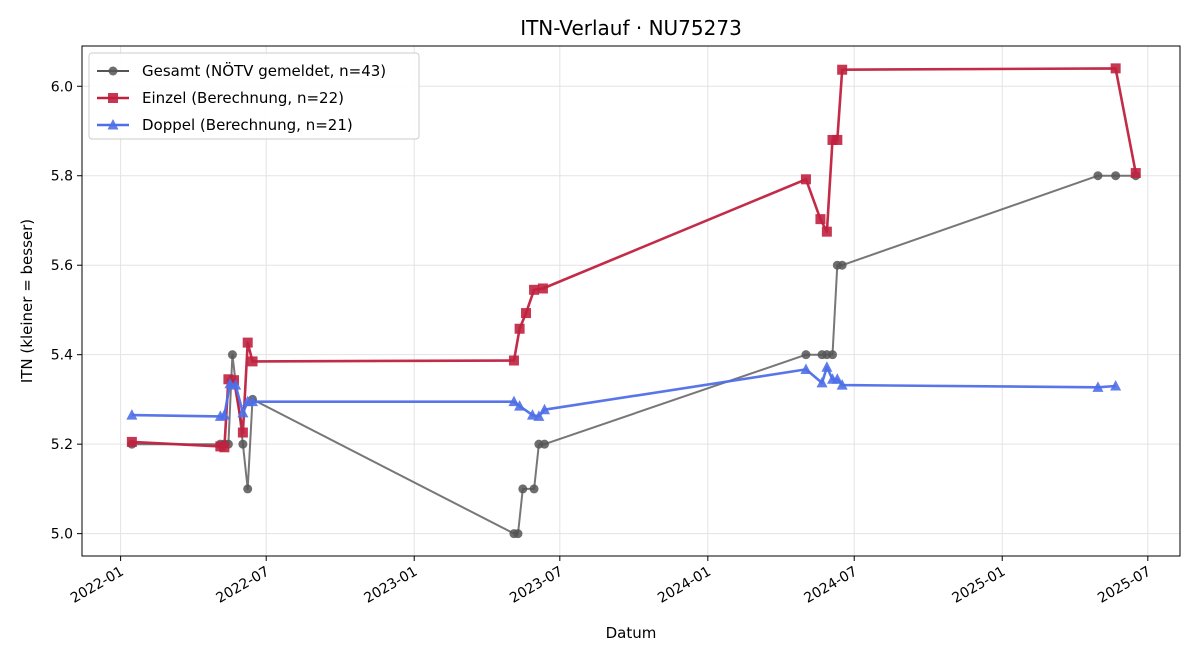 This screenshot has width=1200, height=660. What do you see at coordinates (62, 535) in the screenshot?
I see `y-tick-label: 5.0` at bounding box center [62, 535].